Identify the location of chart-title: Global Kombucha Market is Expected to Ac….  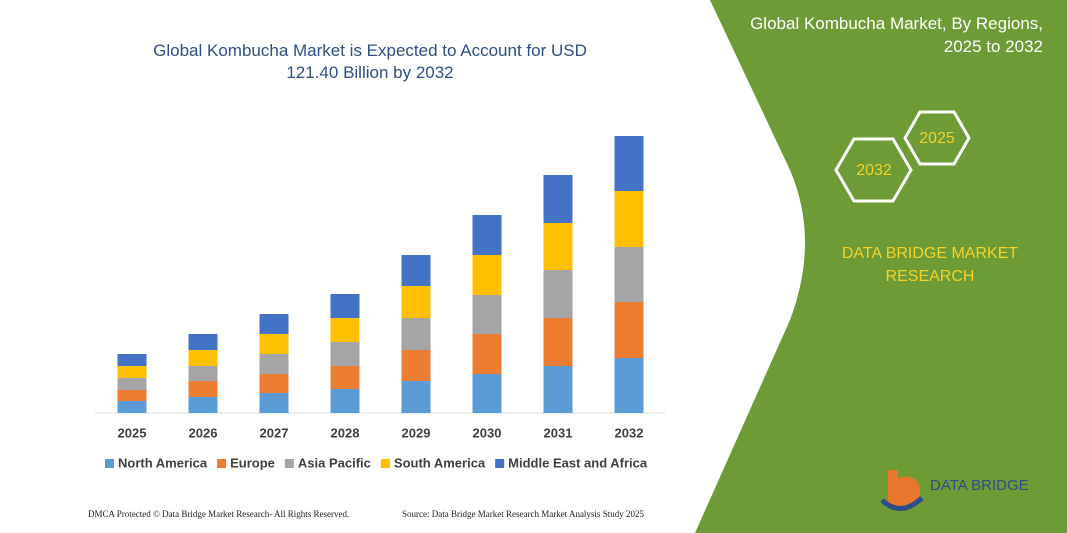
(370, 61).